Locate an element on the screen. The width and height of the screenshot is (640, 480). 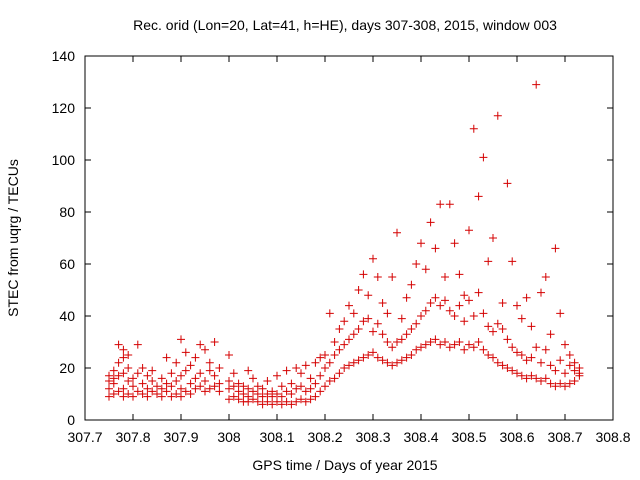
y-tick-label: 80 is located at coordinates (67, 212).